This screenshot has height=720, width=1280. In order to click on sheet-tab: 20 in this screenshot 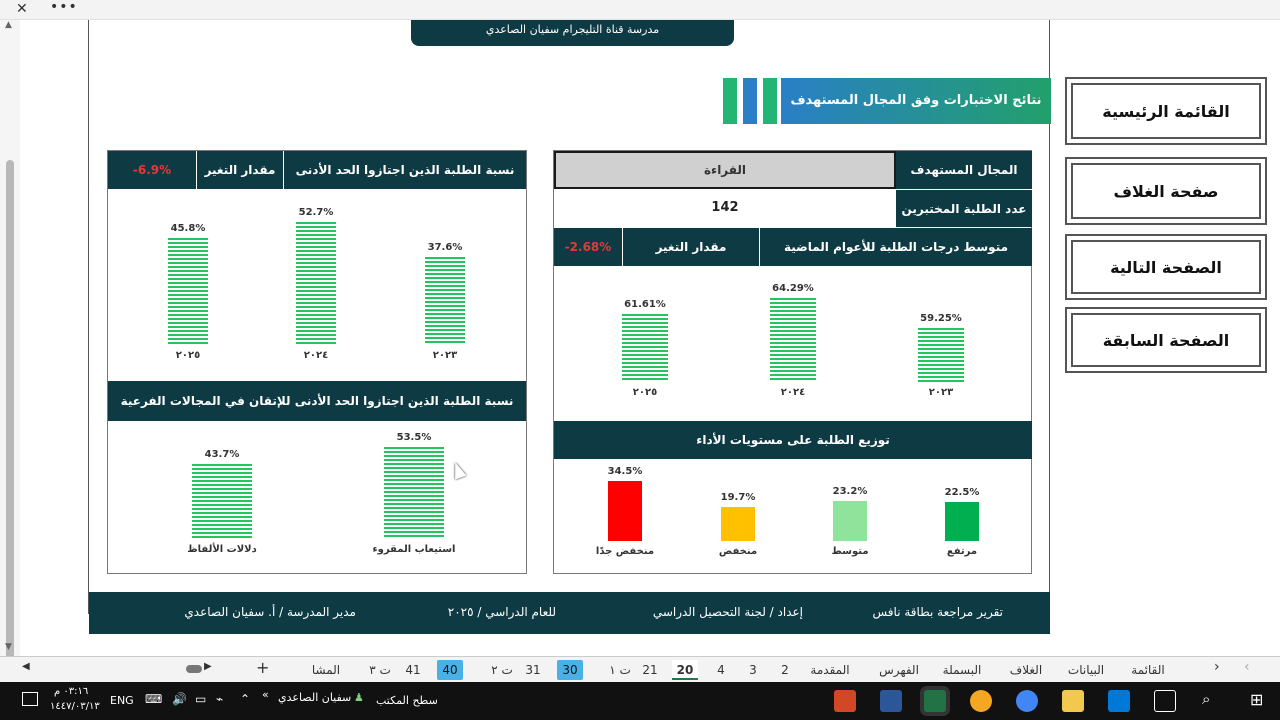, I will do `click(685, 670)`.